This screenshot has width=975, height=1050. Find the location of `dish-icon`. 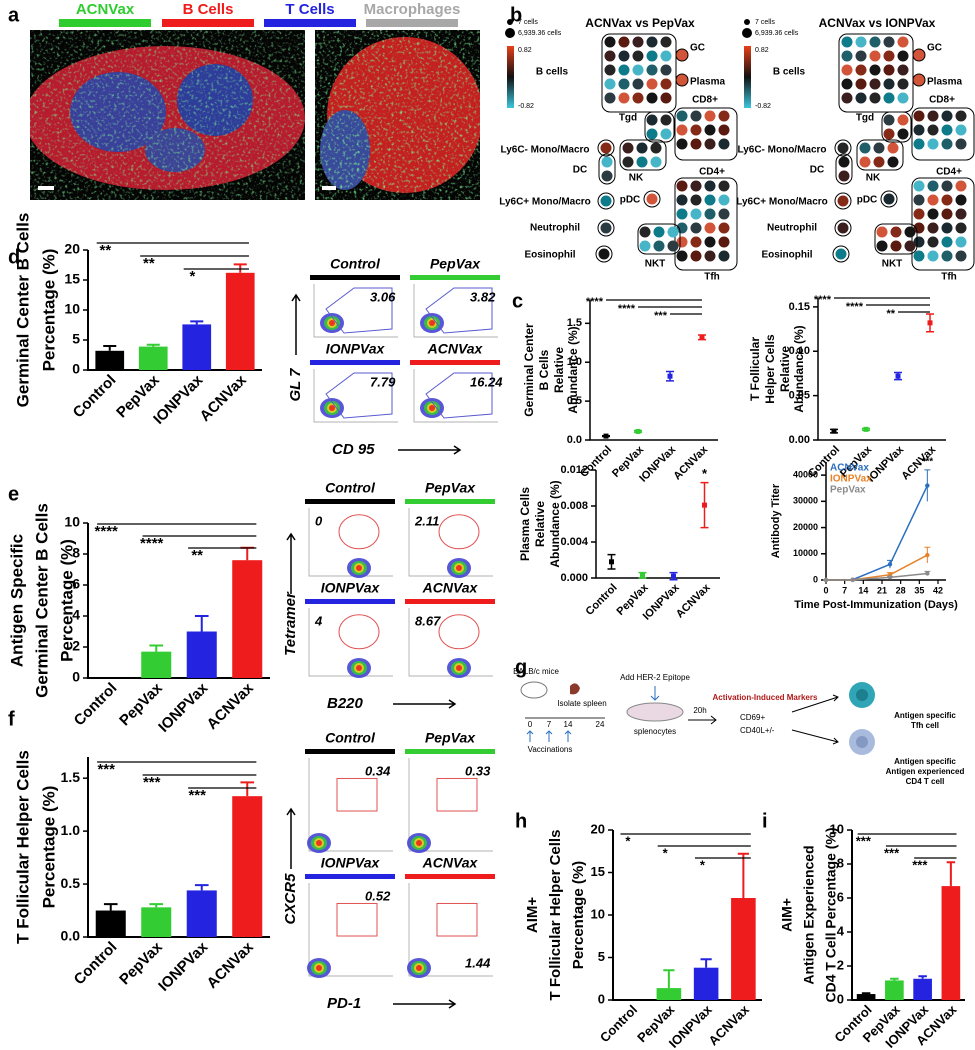

dish-icon is located at coordinates (655, 712).